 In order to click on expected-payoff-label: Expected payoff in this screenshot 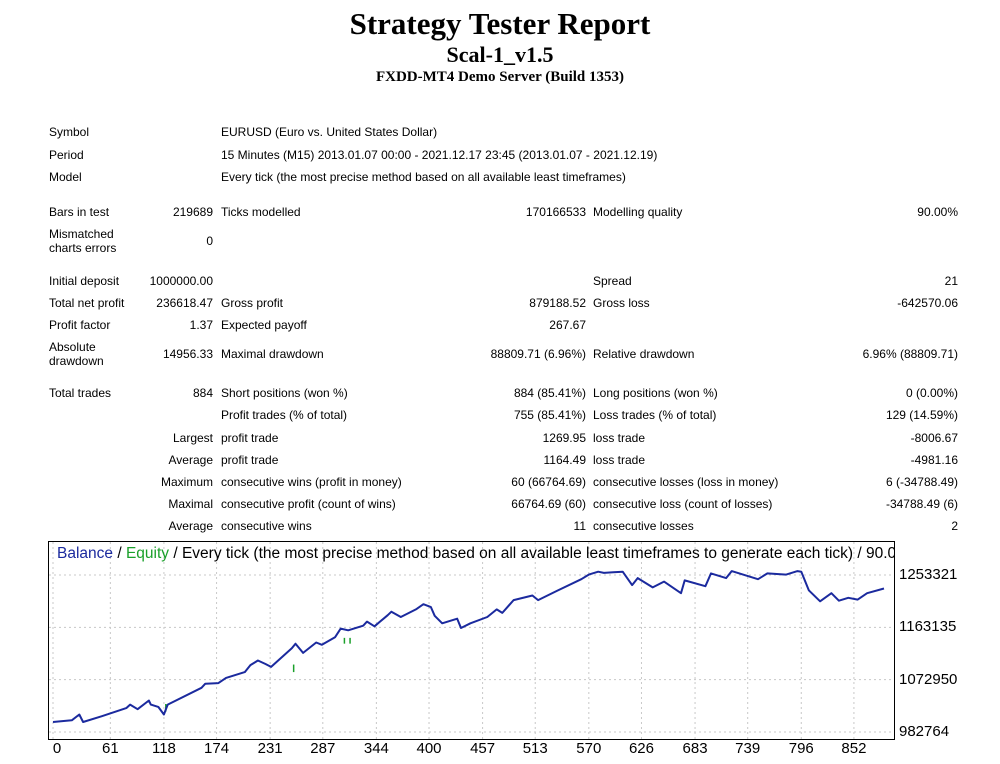, I will do `click(264, 325)`.